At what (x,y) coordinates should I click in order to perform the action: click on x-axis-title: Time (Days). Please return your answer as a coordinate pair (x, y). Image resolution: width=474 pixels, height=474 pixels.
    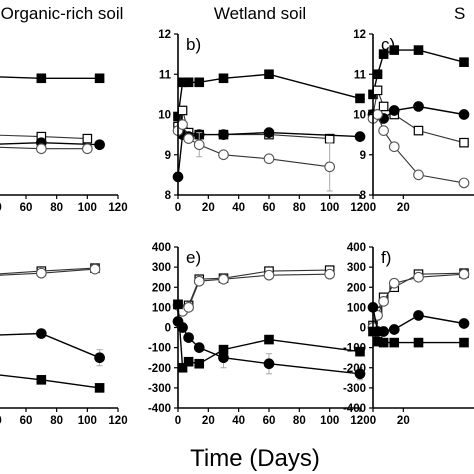
    Looking at the image, I should click on (255, 458).